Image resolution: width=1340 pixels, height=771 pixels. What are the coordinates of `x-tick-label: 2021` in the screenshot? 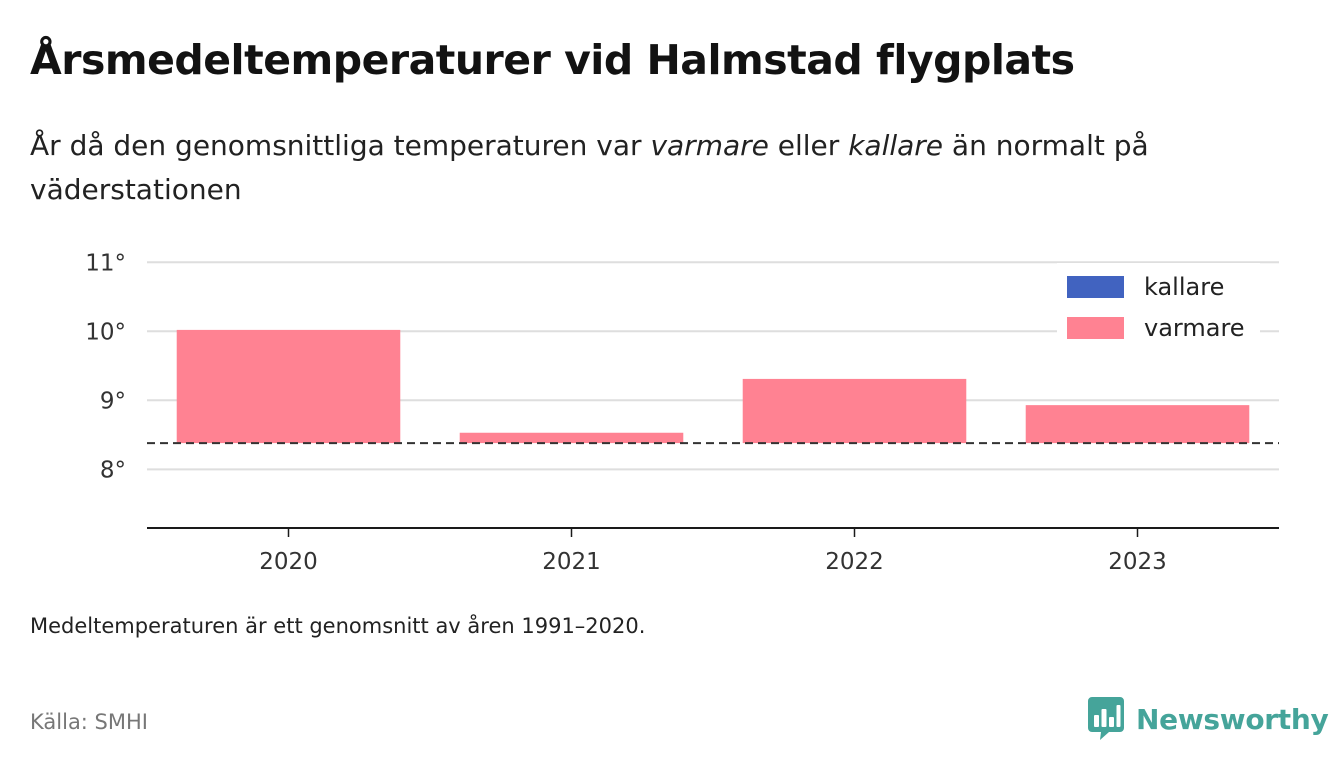 It's located at (571, 562).